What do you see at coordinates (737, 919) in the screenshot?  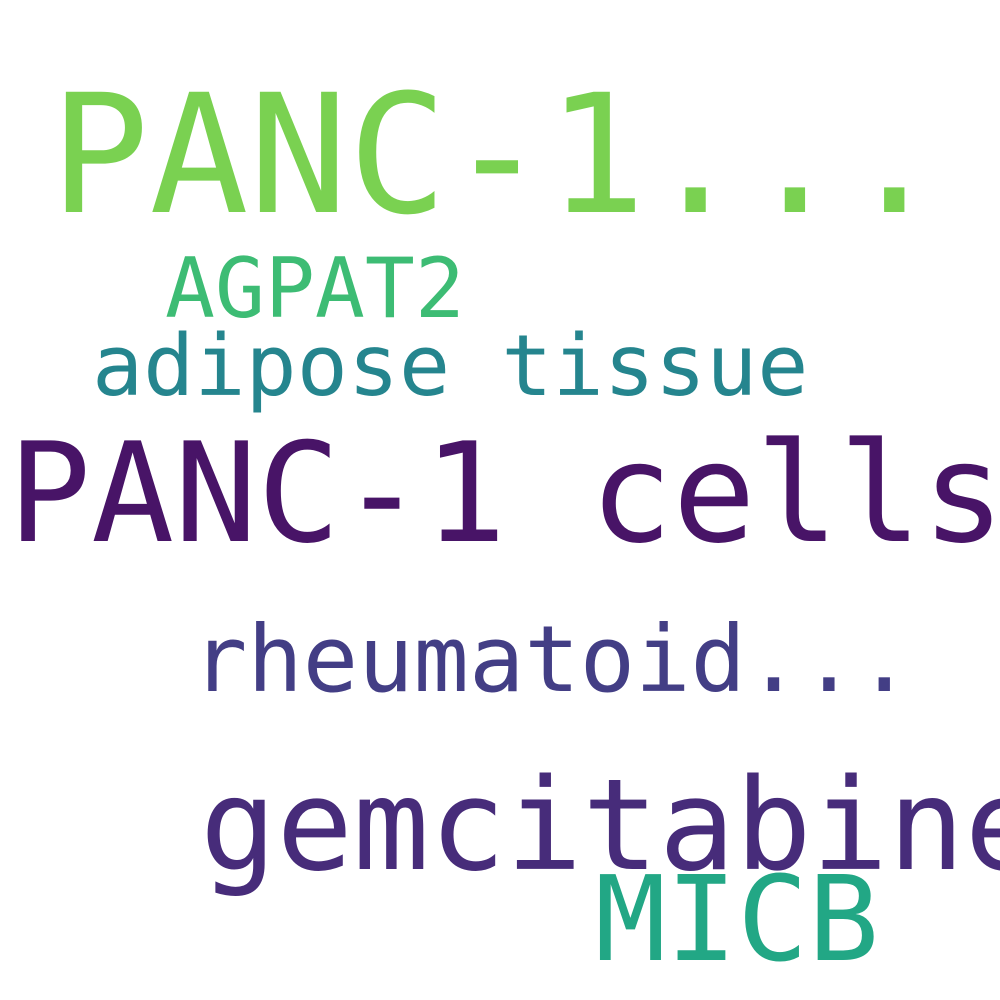 I see `word-micb: MICB` at bounding box center [737, 919].